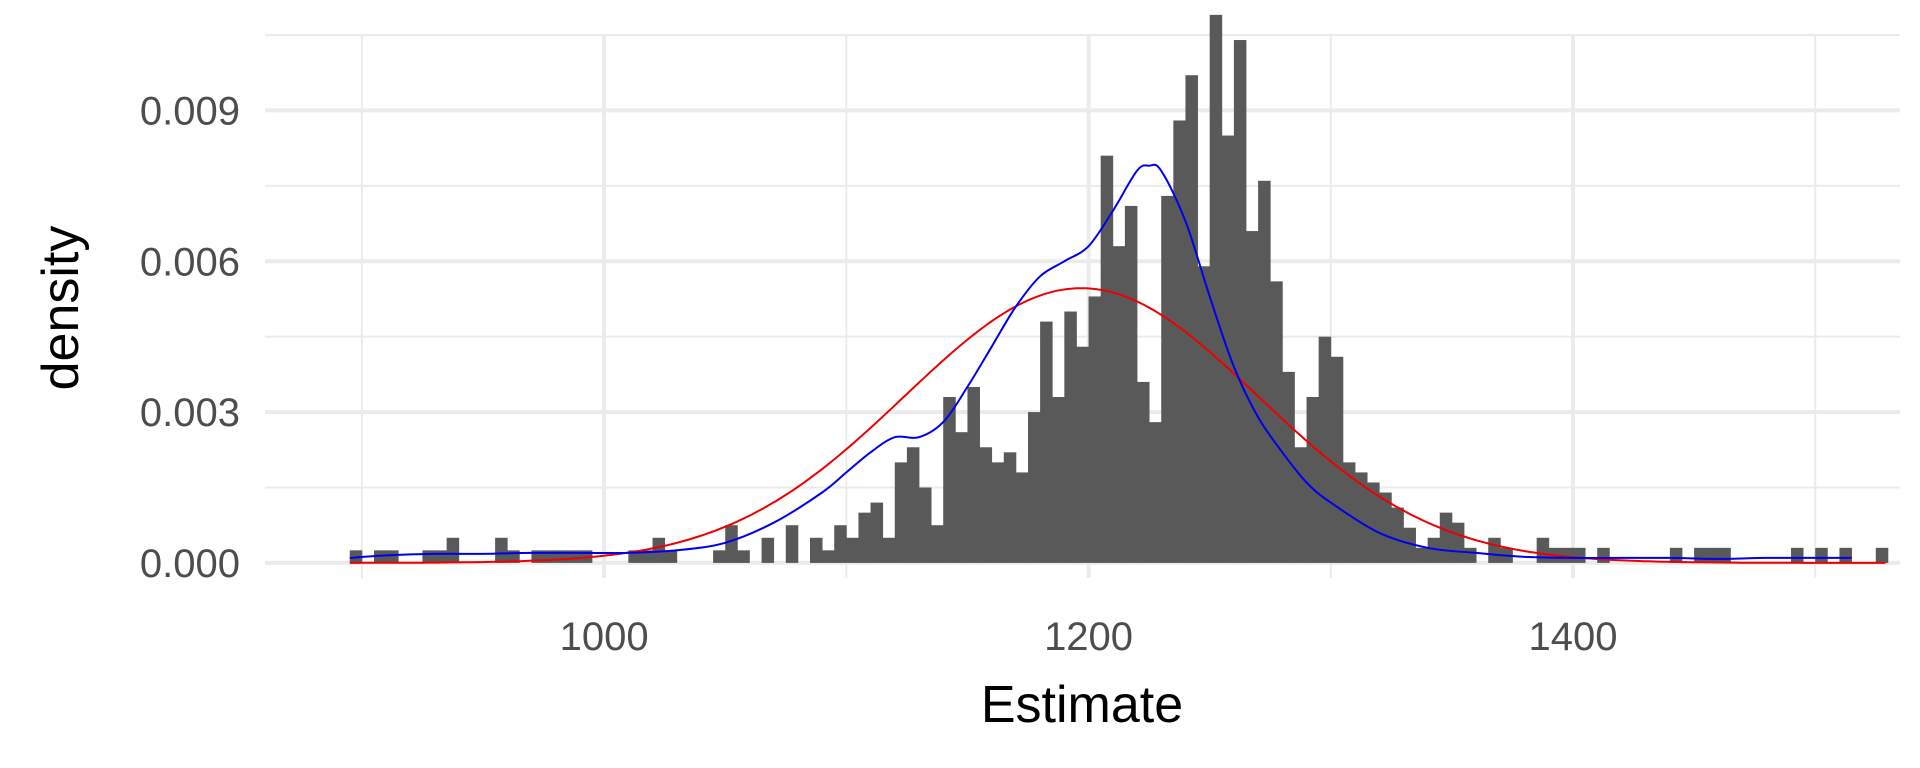  What do you see at coordinates (190, 262) in the screenshot?
I see `y-tick-label: 0.006` at bounding box center [190, 262].